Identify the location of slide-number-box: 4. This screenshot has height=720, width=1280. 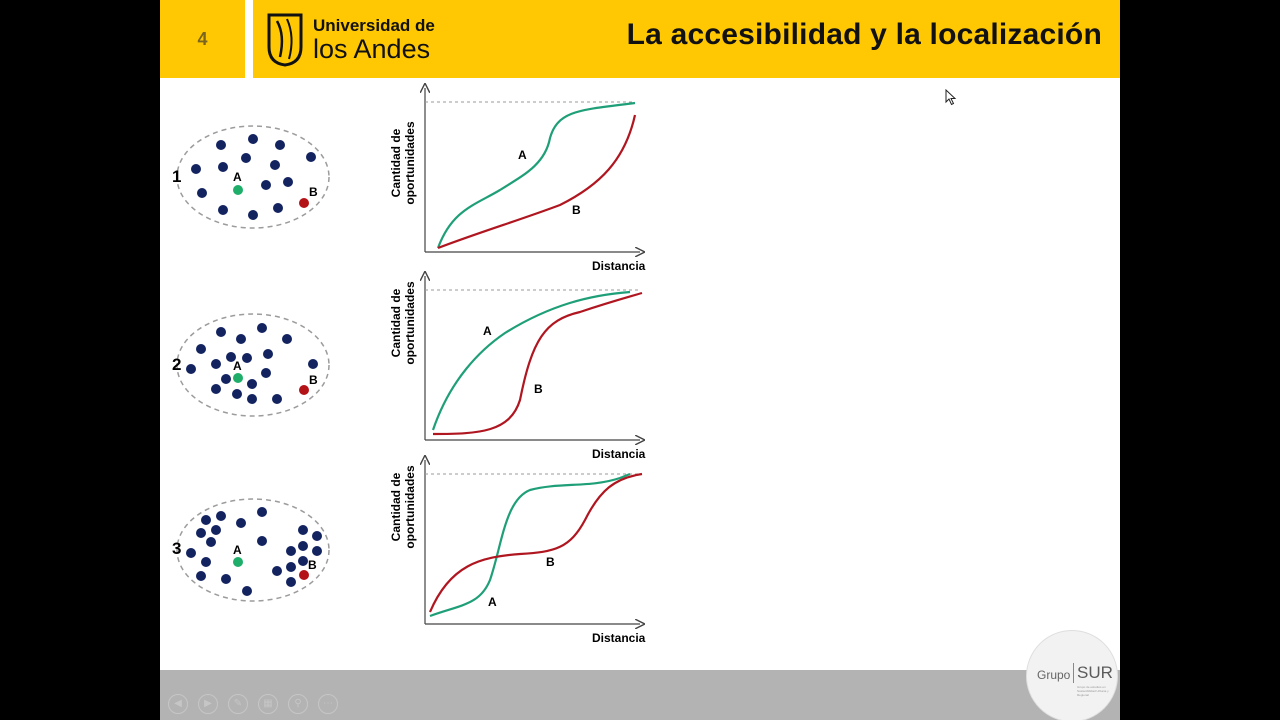
(202, 39).